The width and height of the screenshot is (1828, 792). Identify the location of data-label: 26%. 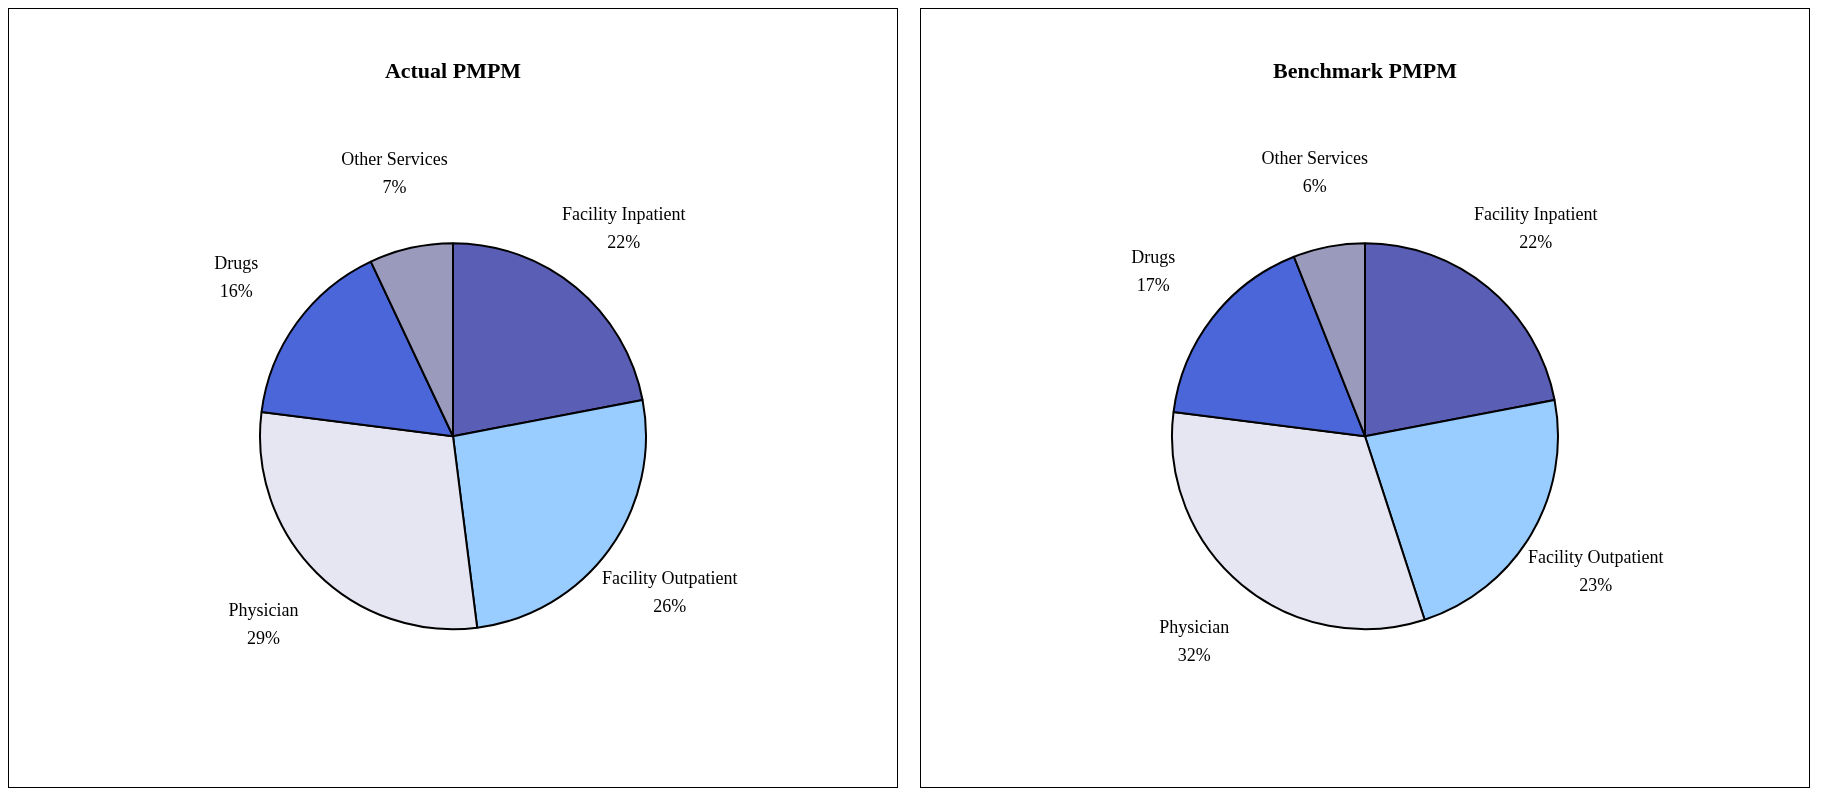
(670, 606).